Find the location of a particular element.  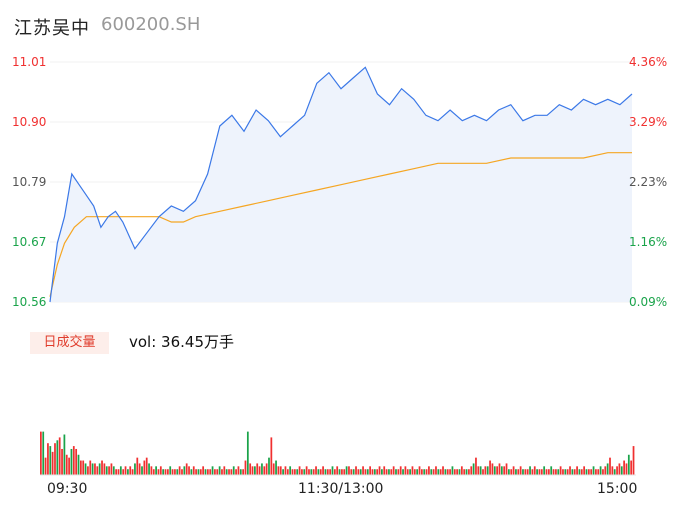

time-label-noon: 11:30/13:00 is located at coordinates (341, 489).